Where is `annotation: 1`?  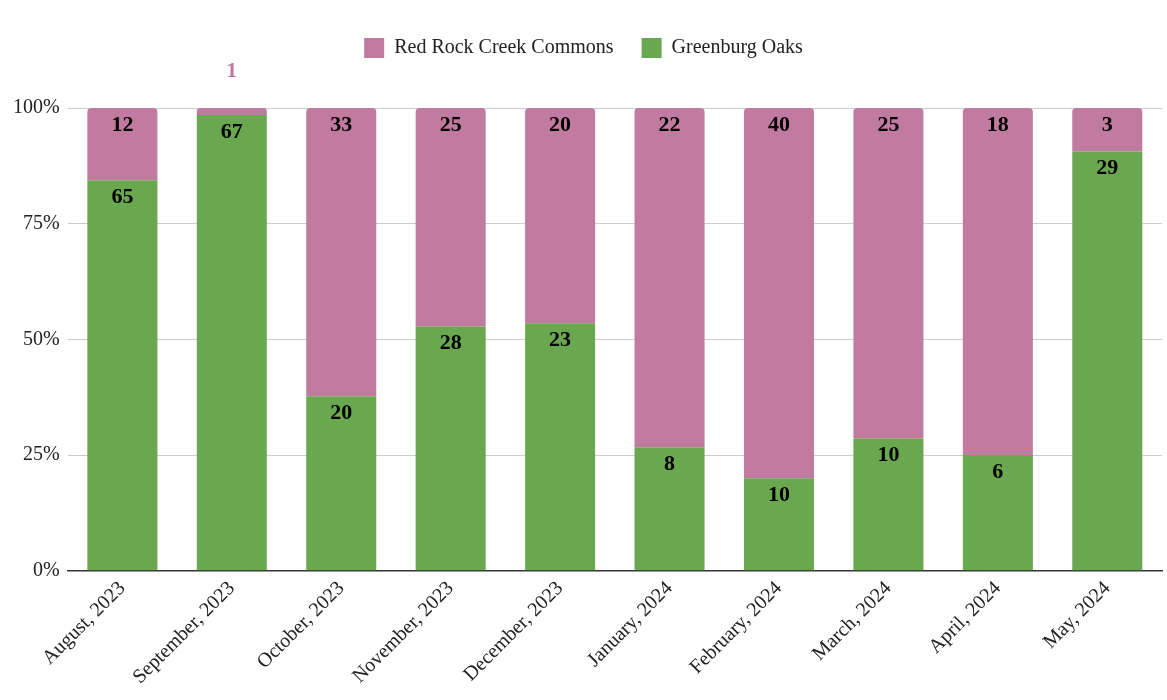 annotation: 1 is located at coordinates (232, 69).